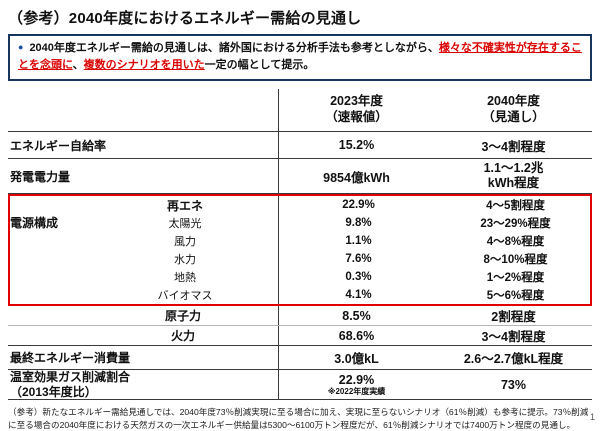 This screenshot has height=431, width=600. I want to click on row-label: 風力, so click(185, 242).